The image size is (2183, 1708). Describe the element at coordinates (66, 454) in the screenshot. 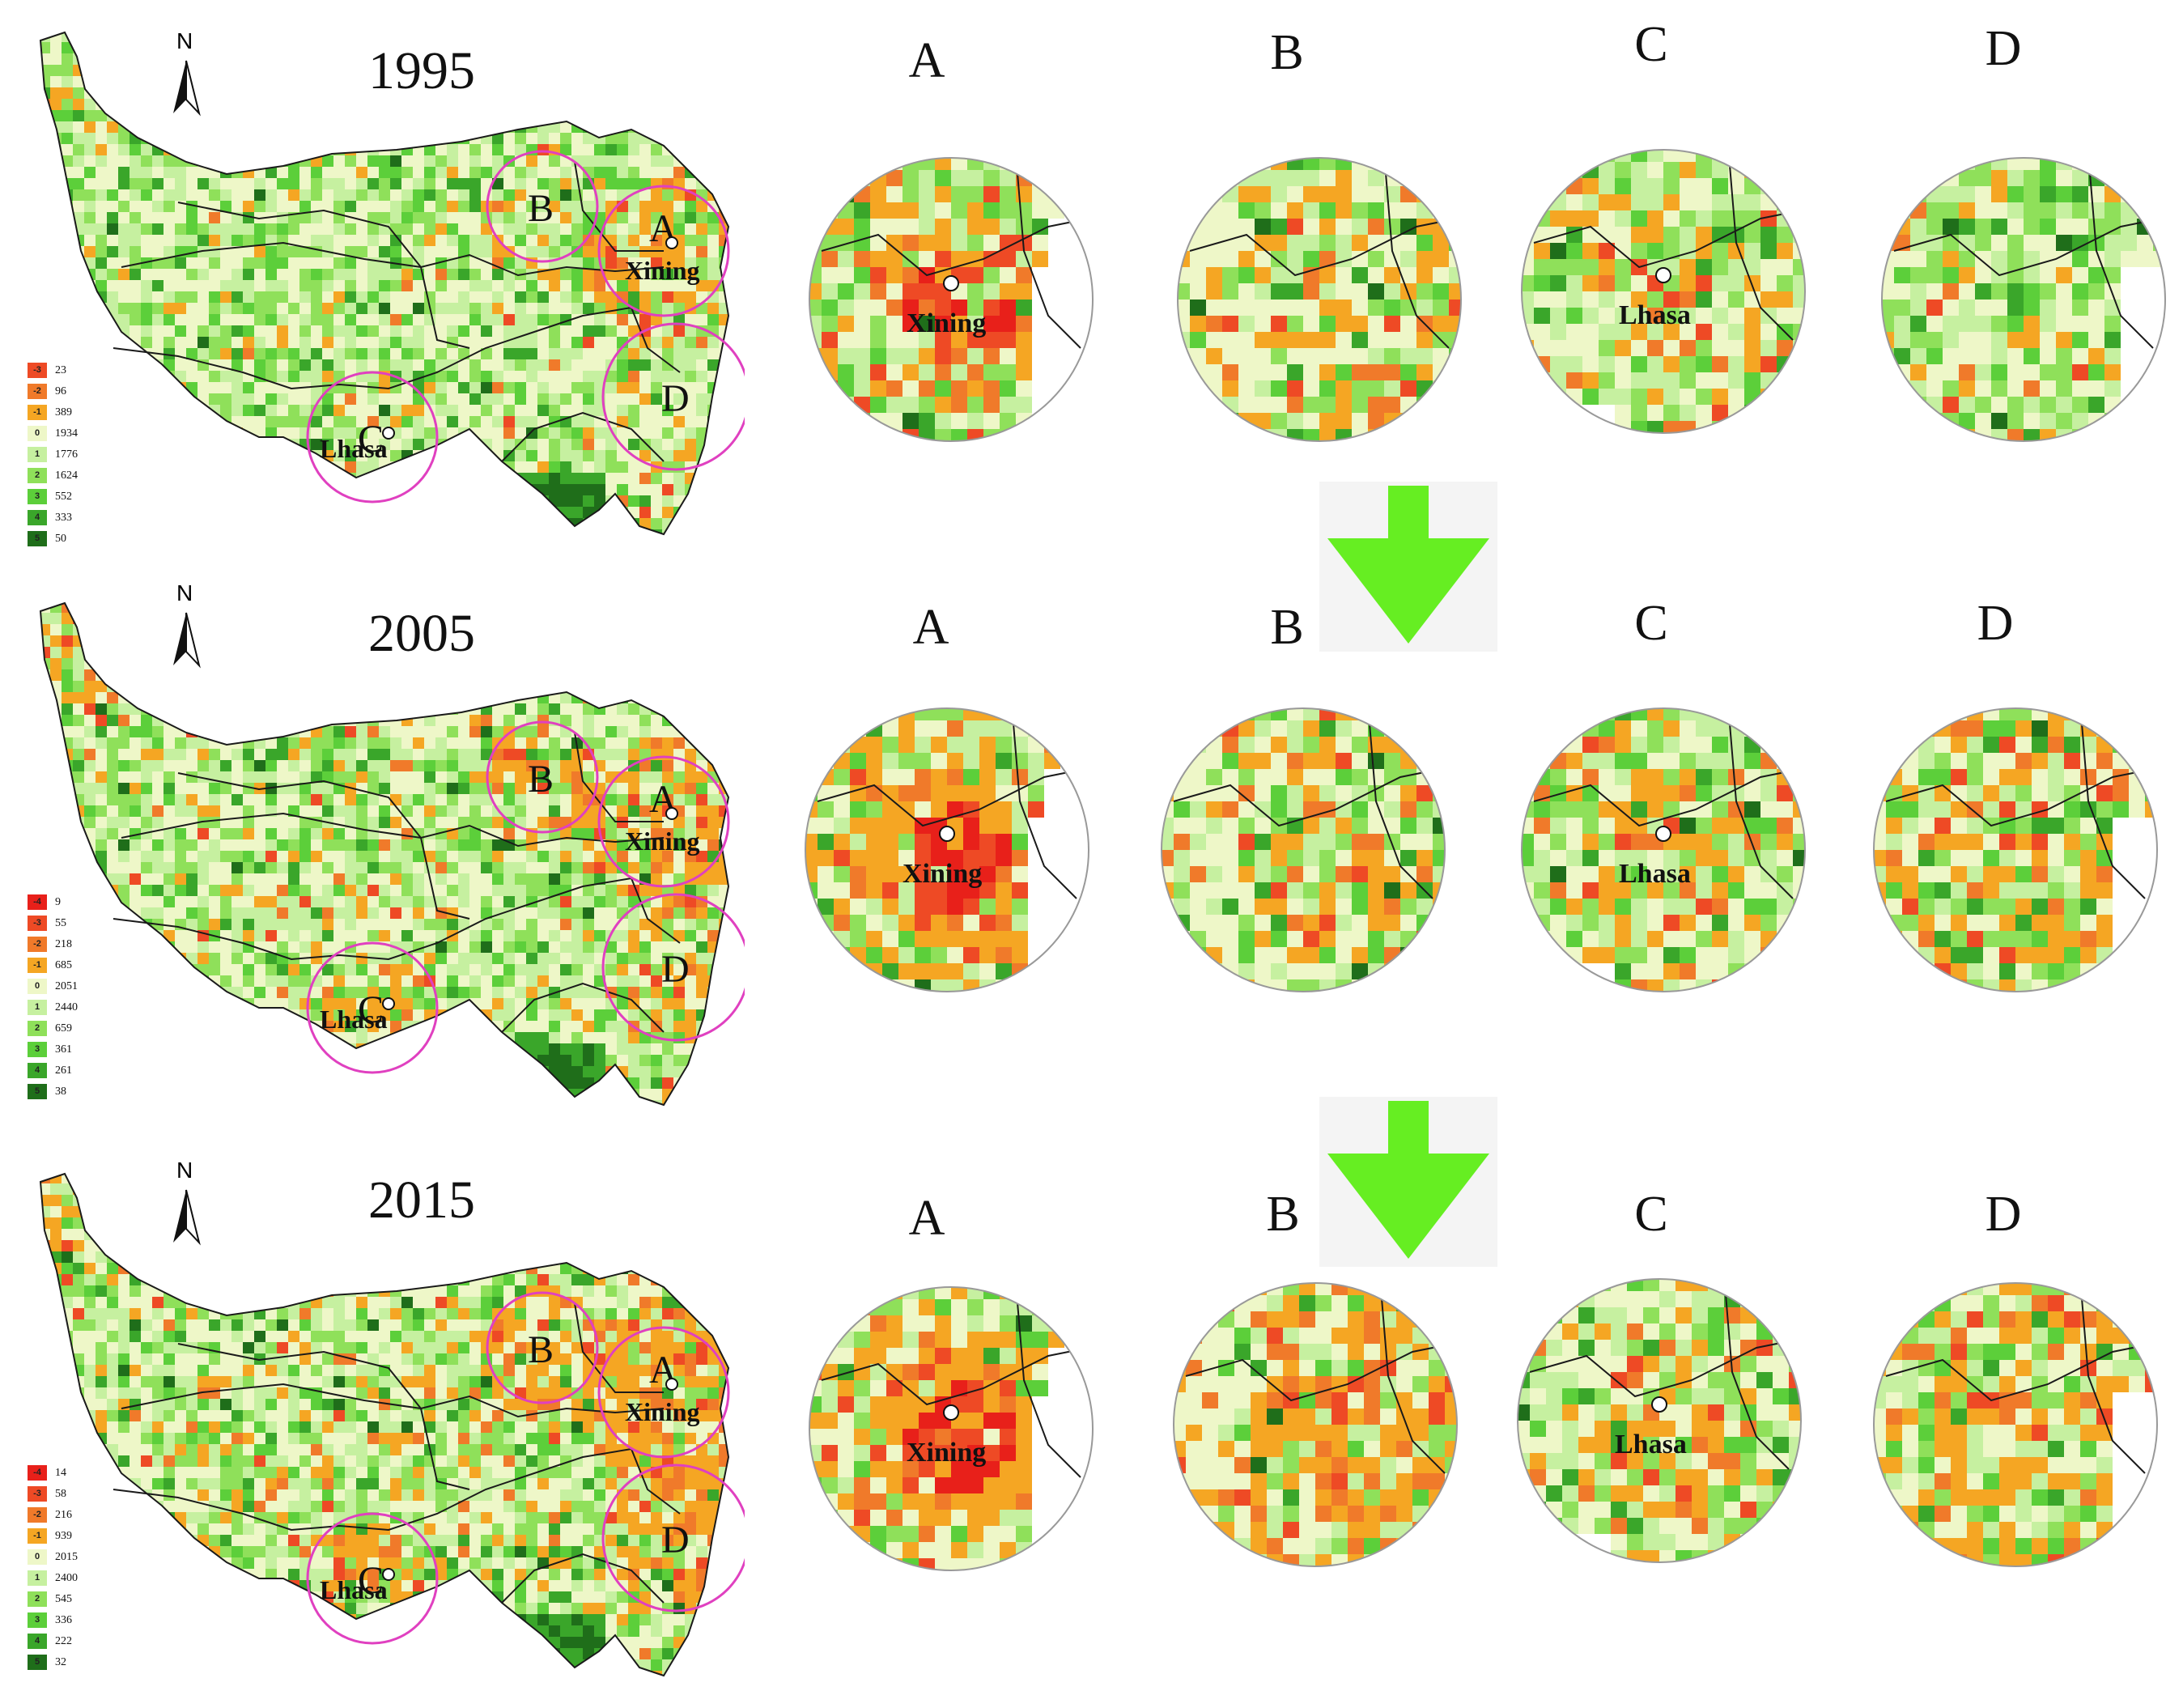

I see `legend-count: 1776` at that location.